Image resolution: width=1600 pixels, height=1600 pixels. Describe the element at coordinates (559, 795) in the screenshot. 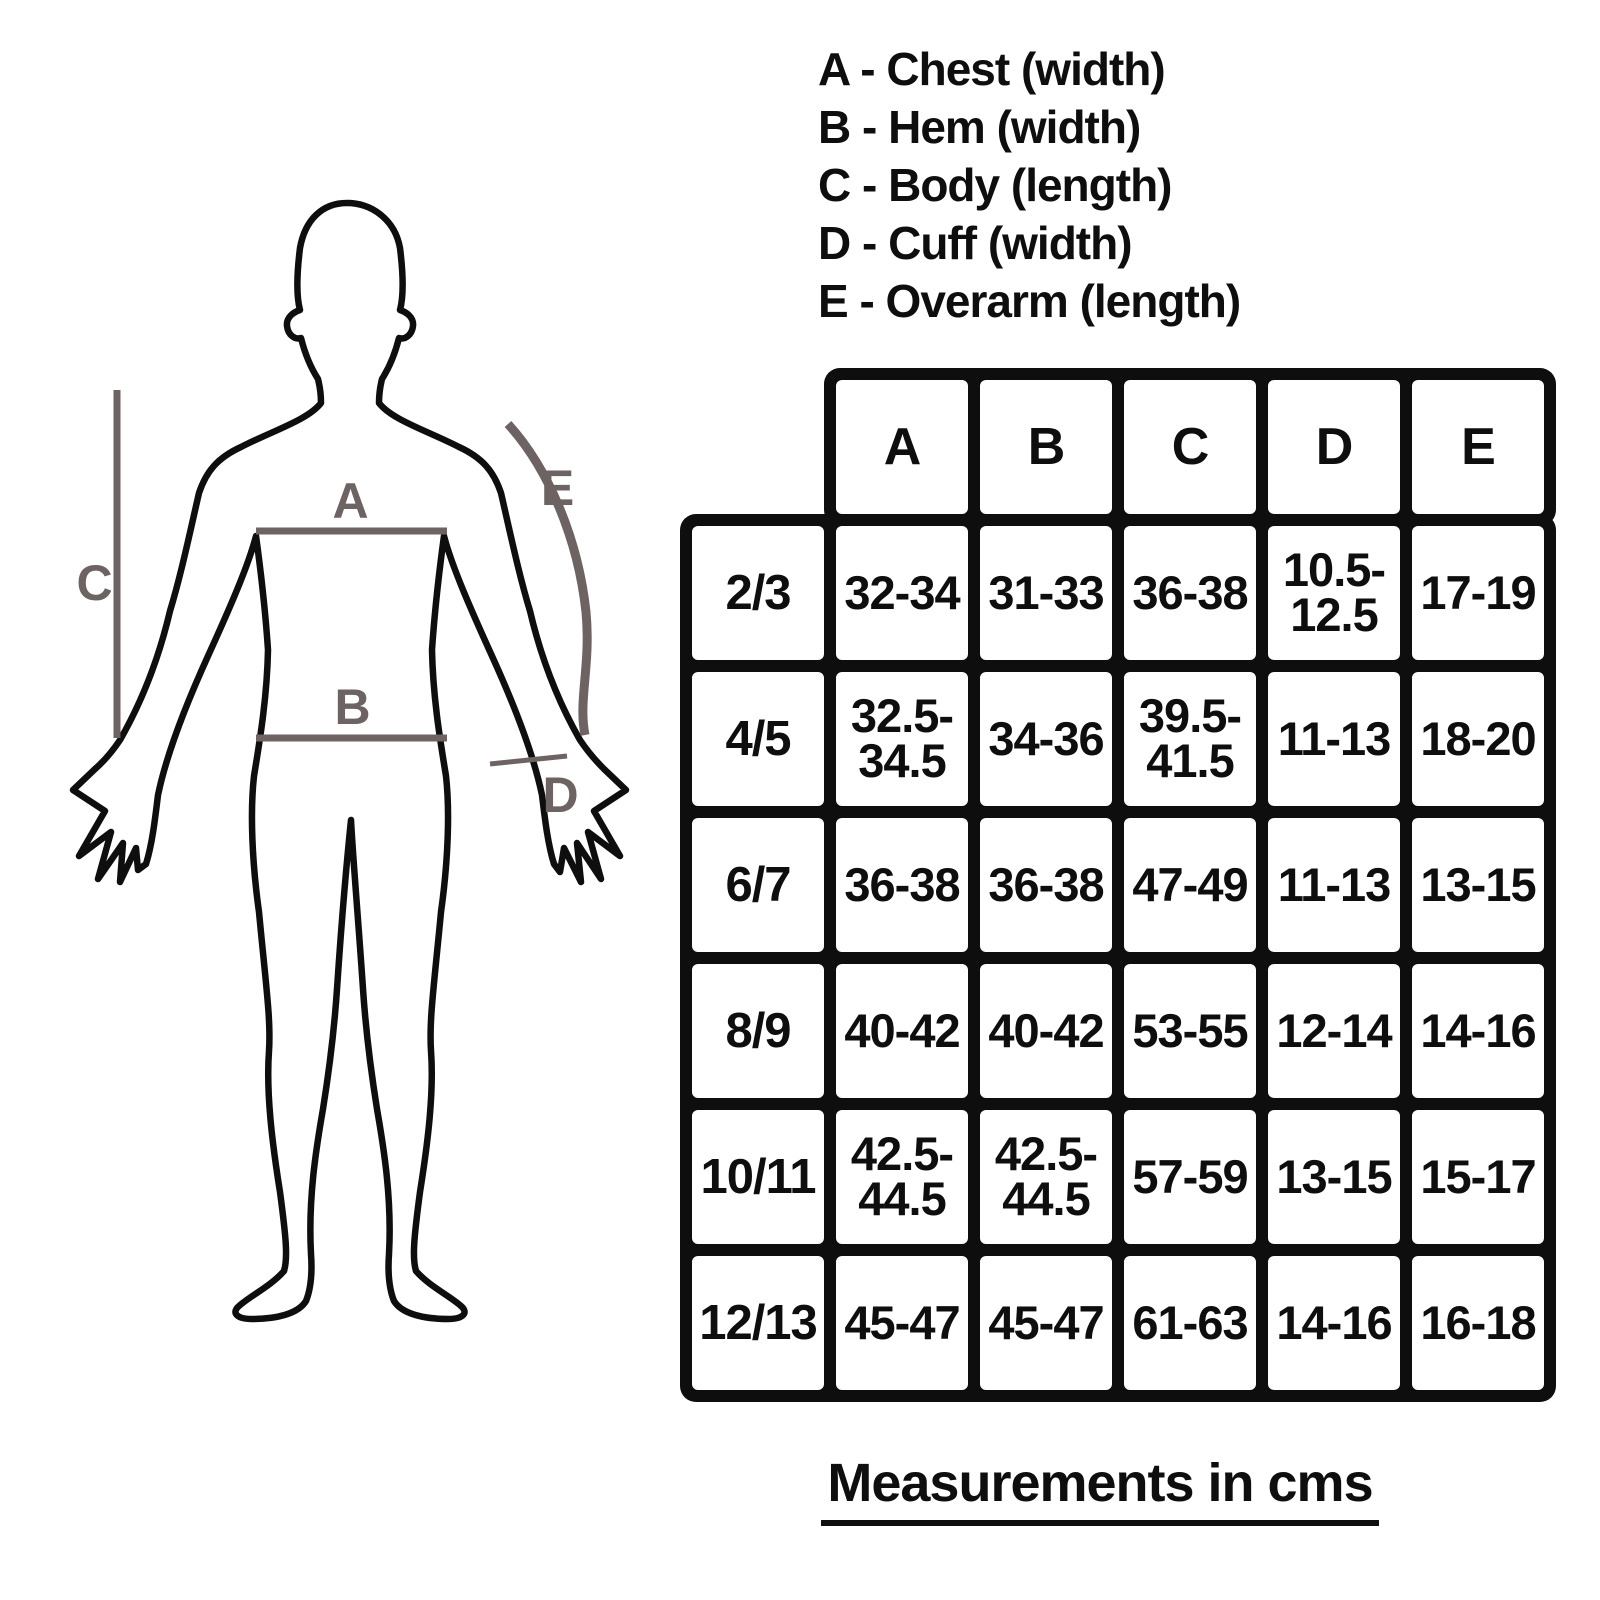

I see `figure-label-d: D` at that location.